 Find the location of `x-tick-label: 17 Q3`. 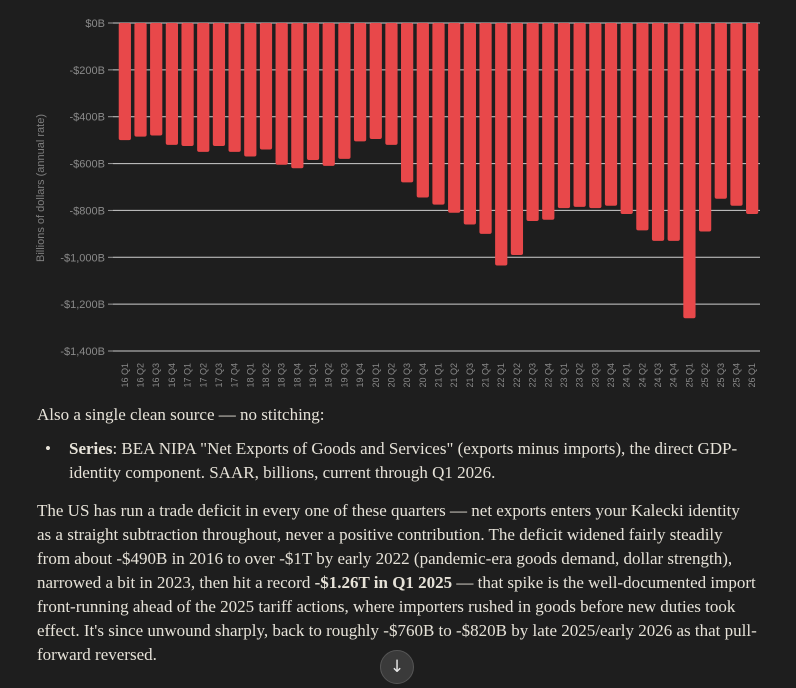

x-tick-label: 17 Q3 is located at coordinates (219, 375).